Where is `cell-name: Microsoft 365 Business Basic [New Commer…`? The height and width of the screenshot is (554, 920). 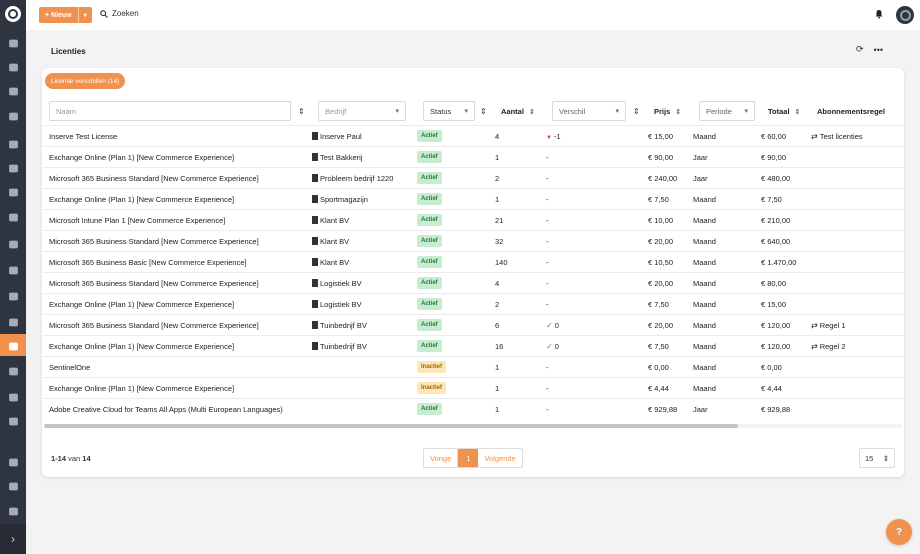 cell-name: Microsoft 365 Business Basic [New Commer… is located at coordinates (177, 262).